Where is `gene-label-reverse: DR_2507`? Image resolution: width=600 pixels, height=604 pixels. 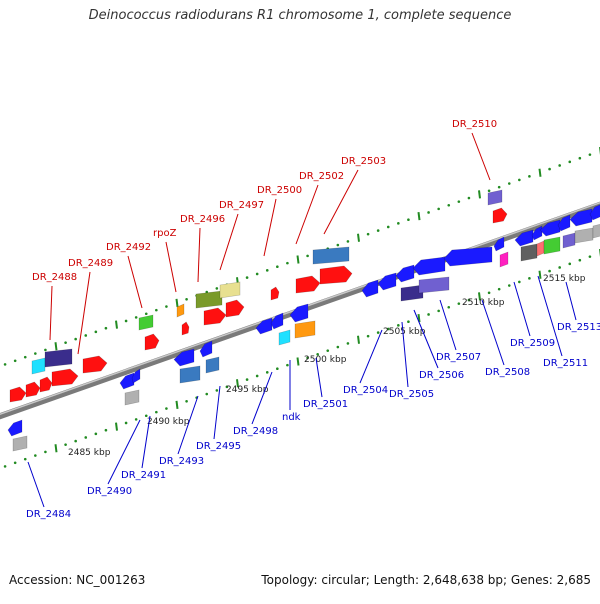 gene-label-reverse: DR_2507 is located at coordinates (458, 357).